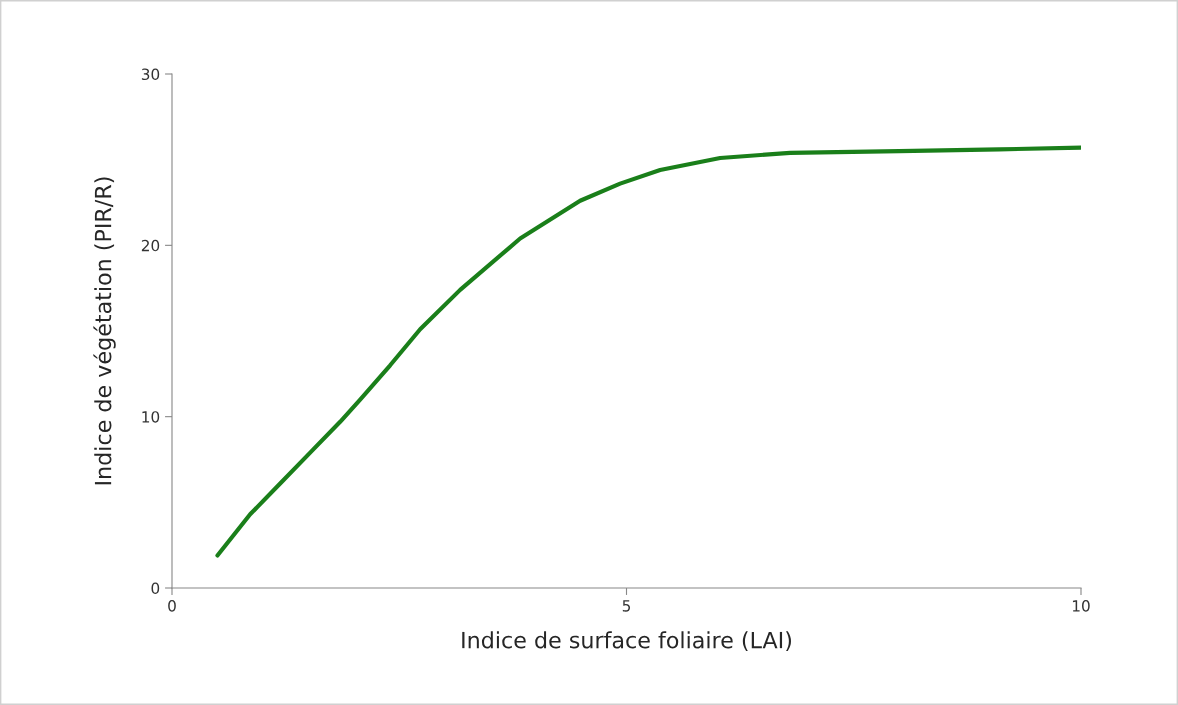 The width and height of the screenshot is (1178, 705). What do you see at coordinates (172, 606) in the screenshot?
I see `x-tick-label: 0` at bounding box center [172, 606].